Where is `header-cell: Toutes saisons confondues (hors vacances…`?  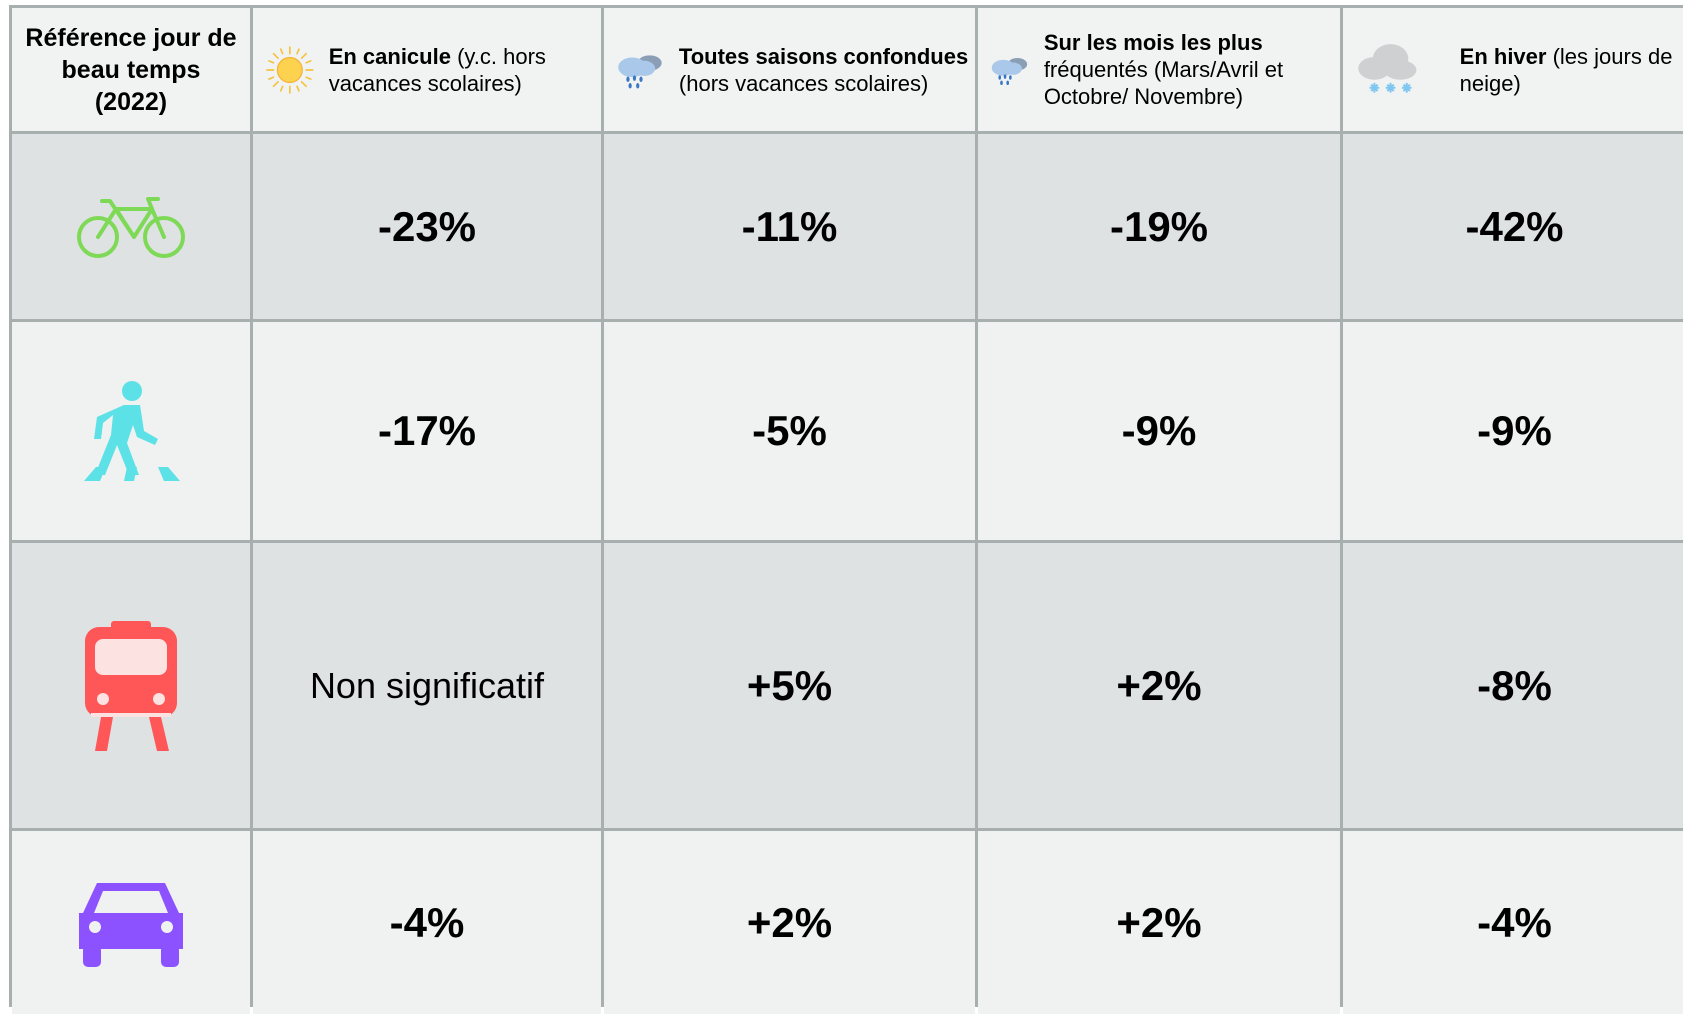
header-cell: Toutes saisons confondues (hors vacances… is located at coordinates (789, 69).